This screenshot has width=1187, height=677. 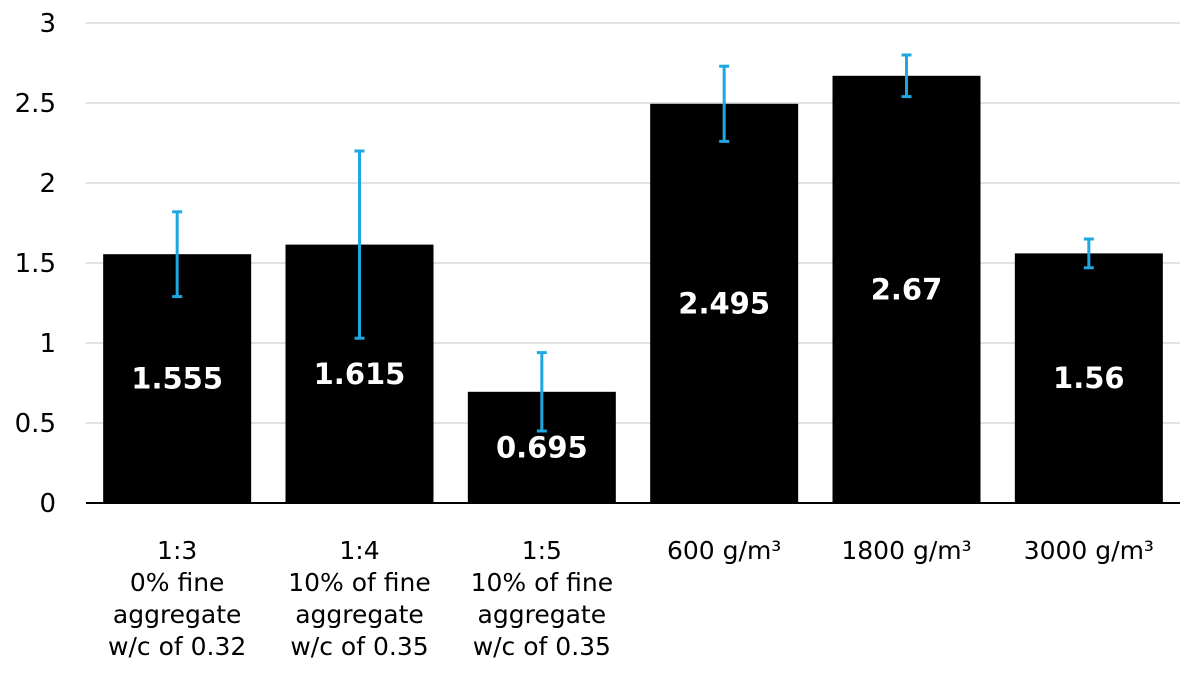 I want to click on x-tick-label: 1:5 10% of fine aggregate w/c of 0.35, so click(x=542, y=598).